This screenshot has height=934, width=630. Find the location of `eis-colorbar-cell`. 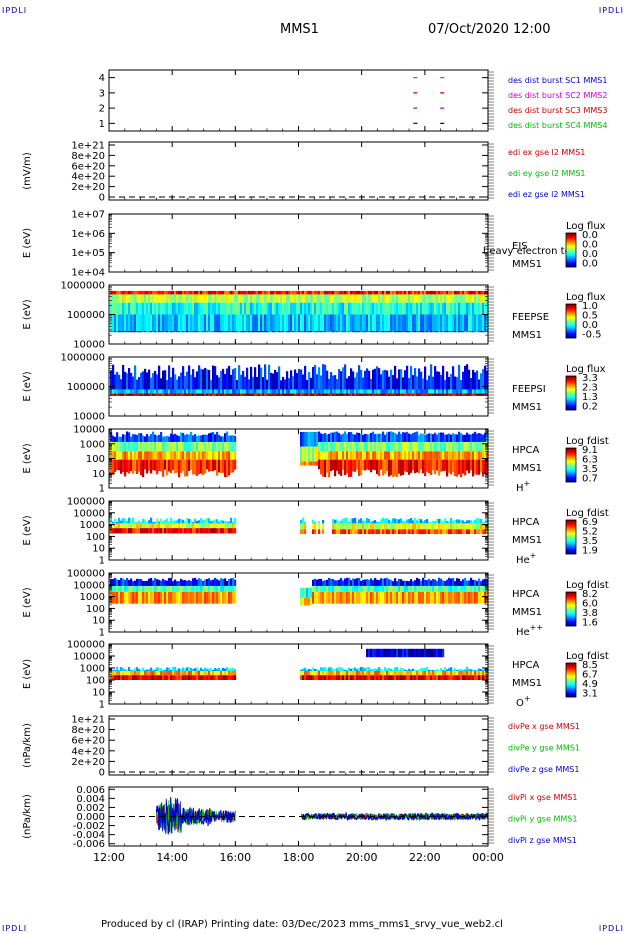

eis-colorbar-cell is located at coordinates (571, 238).